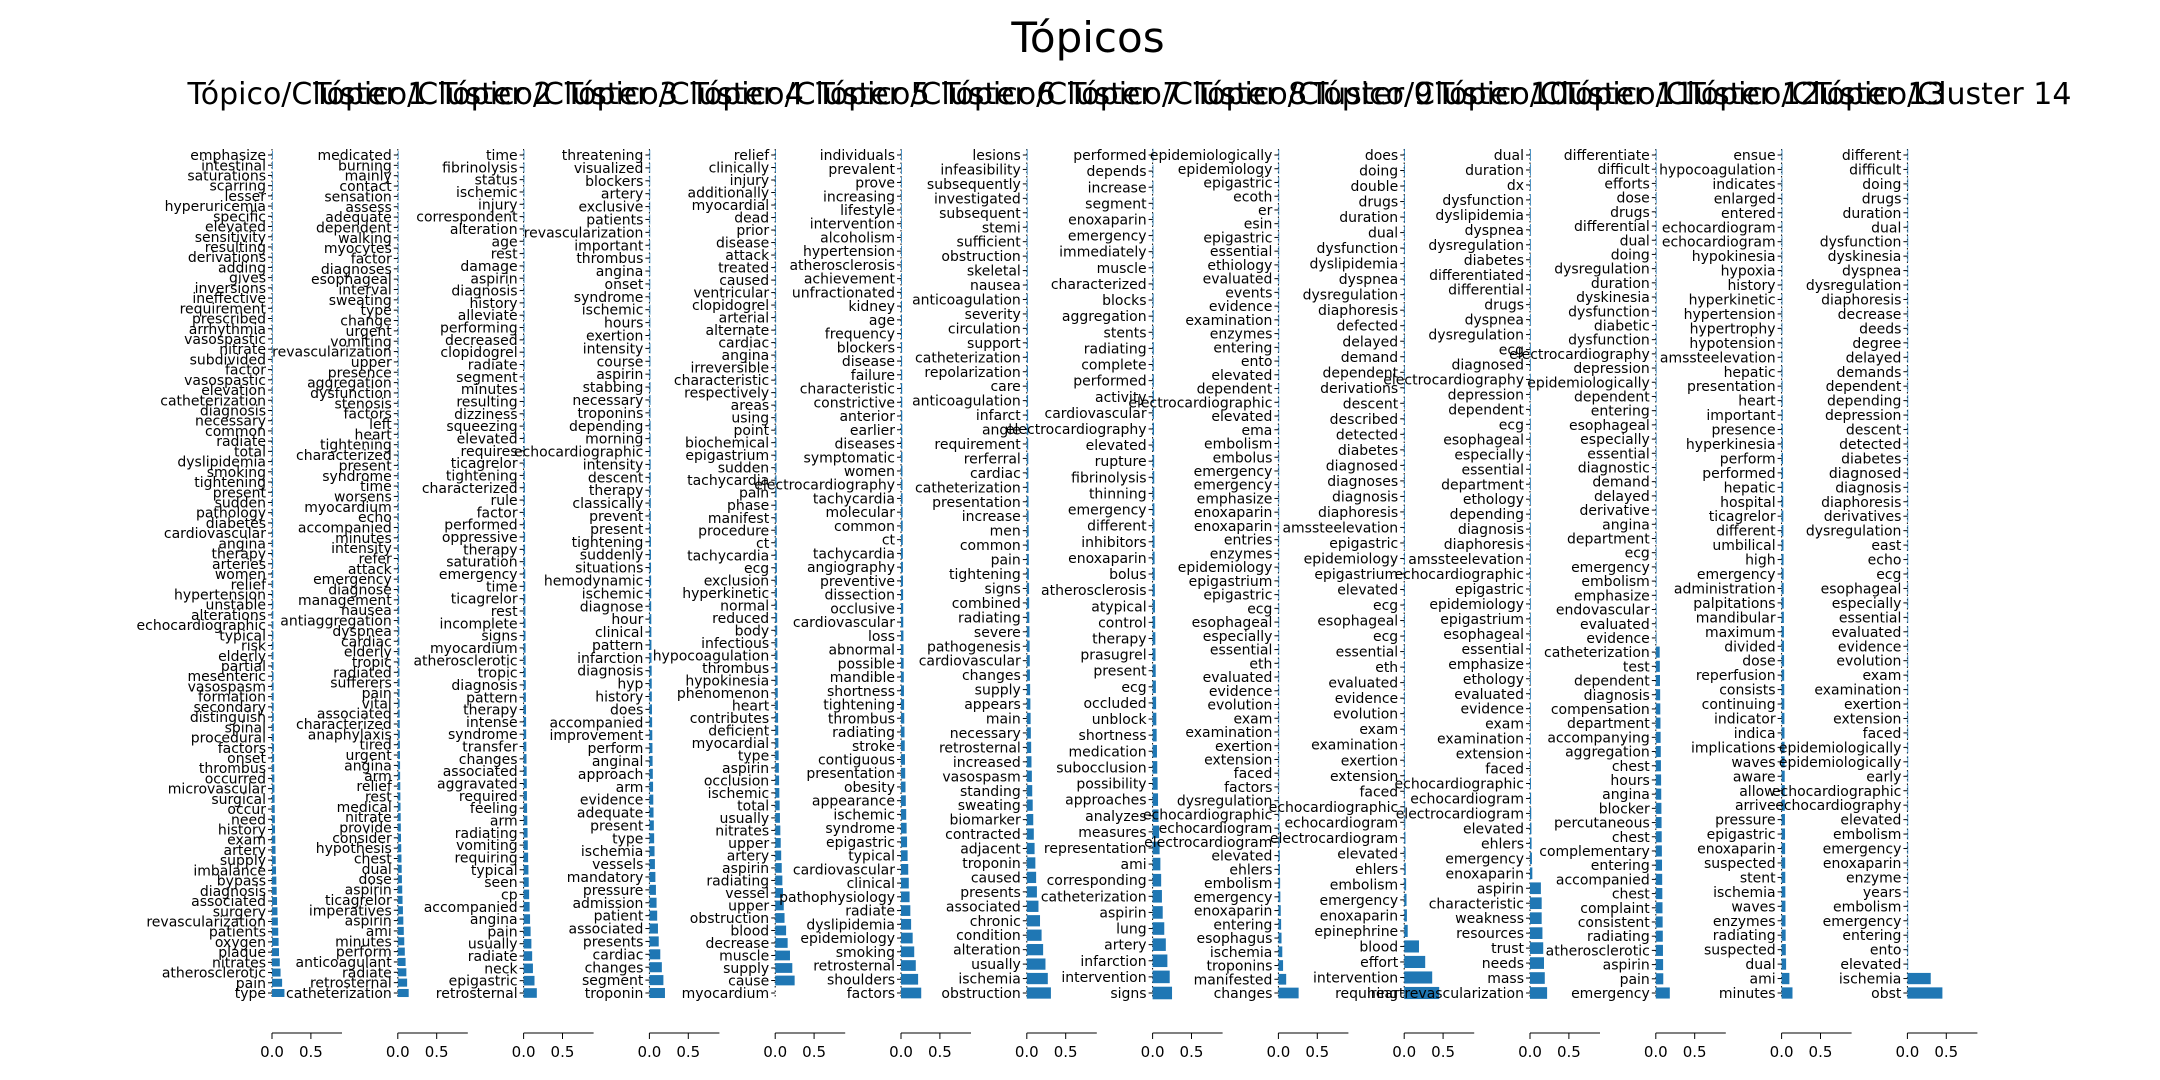  What do you see at coordinates (612, 556) in the screenshot?
I see `category-label: suddenly` at bounding box center [612, 556].